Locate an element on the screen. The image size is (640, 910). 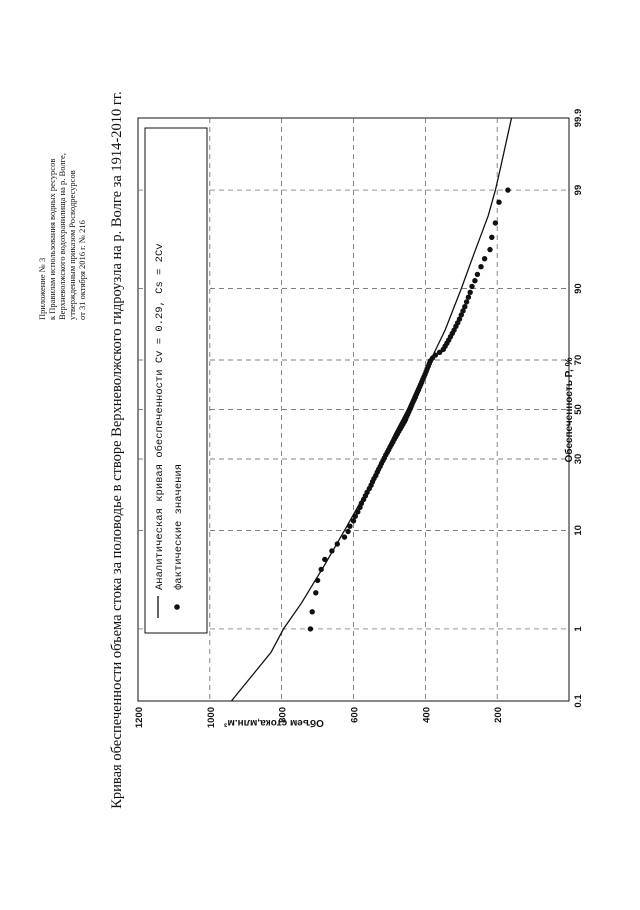
y-tick-label: 600 is located at coordinates (355, 715).